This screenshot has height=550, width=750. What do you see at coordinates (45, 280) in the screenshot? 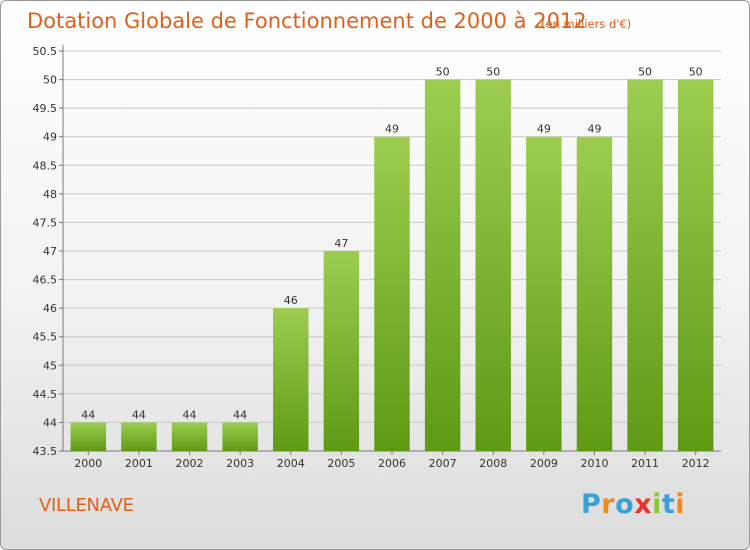
I see `y-tick-label: 46.5` at bounding box center [45, 280].